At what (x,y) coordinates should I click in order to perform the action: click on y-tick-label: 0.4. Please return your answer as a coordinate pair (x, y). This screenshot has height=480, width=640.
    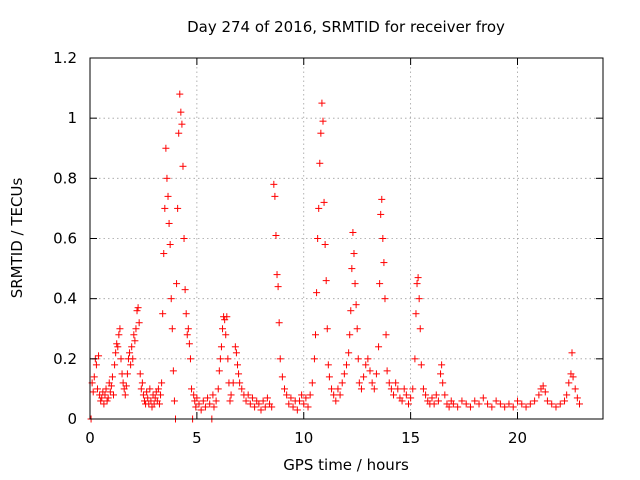
    Looking at the image, I should click on (65, 299).